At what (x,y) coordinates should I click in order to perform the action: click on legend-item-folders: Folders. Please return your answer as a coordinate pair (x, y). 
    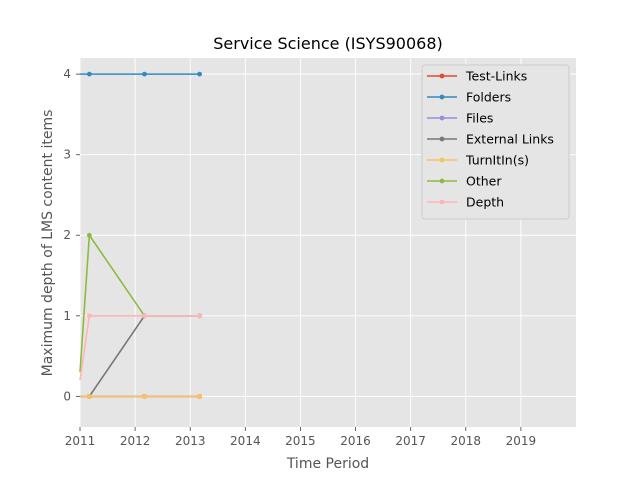
    Looking at the image, I should click on (469, 97).